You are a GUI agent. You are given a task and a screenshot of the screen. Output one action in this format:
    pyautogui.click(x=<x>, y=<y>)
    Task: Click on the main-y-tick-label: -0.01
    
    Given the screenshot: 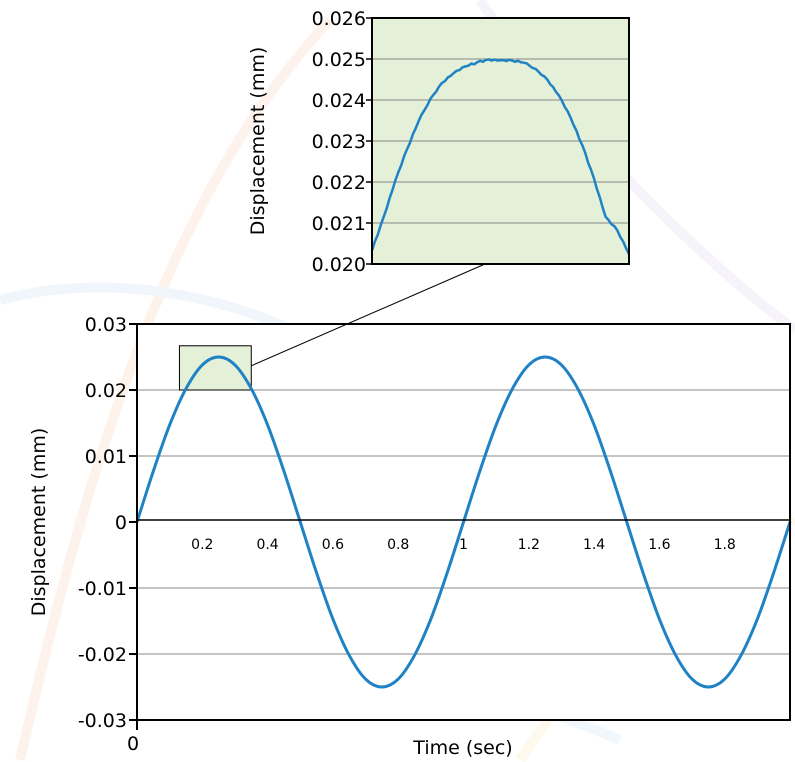 What is the action you would take?
    pyautogui.click(x=102, y=589)
    